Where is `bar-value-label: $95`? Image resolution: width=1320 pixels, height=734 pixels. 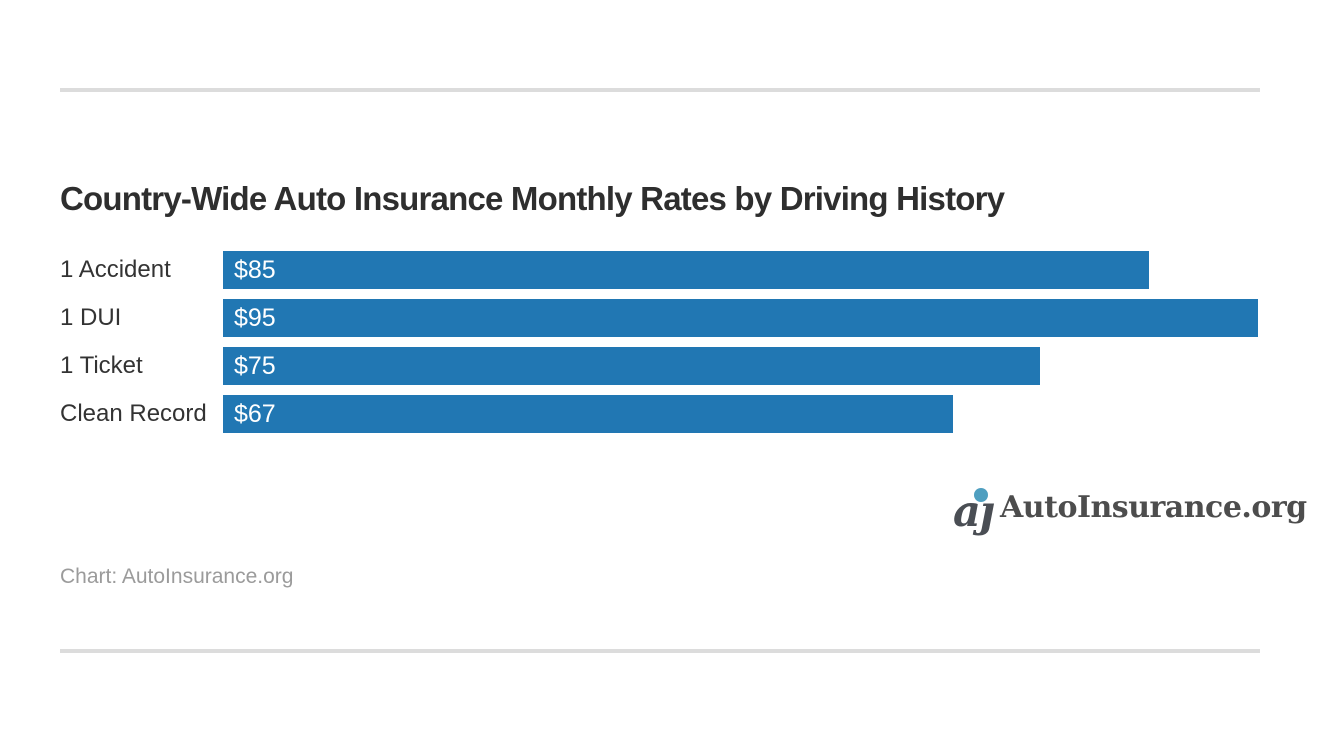
bar-value-label: $95 is located at coordinates (255, 318).